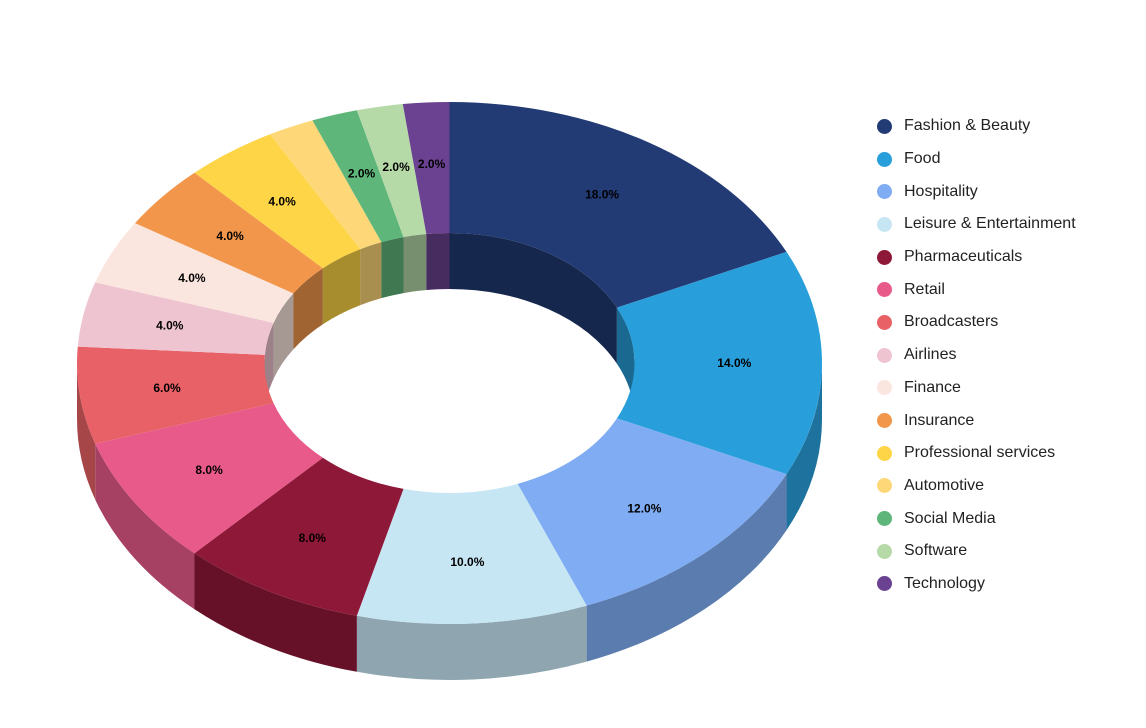 The width and height of the screenshot is (1146, 728). Describe the element at coordinates (884, 421) in the screenshot. I see `legend-swatch-insurance` at that location.